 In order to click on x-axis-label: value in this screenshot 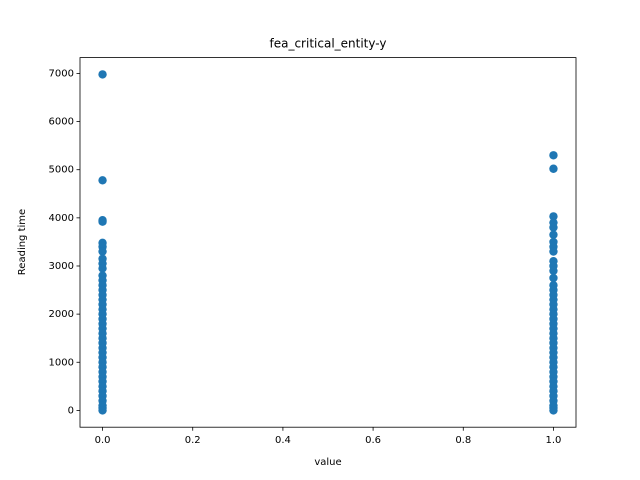, I will do `click(327, 462)`.